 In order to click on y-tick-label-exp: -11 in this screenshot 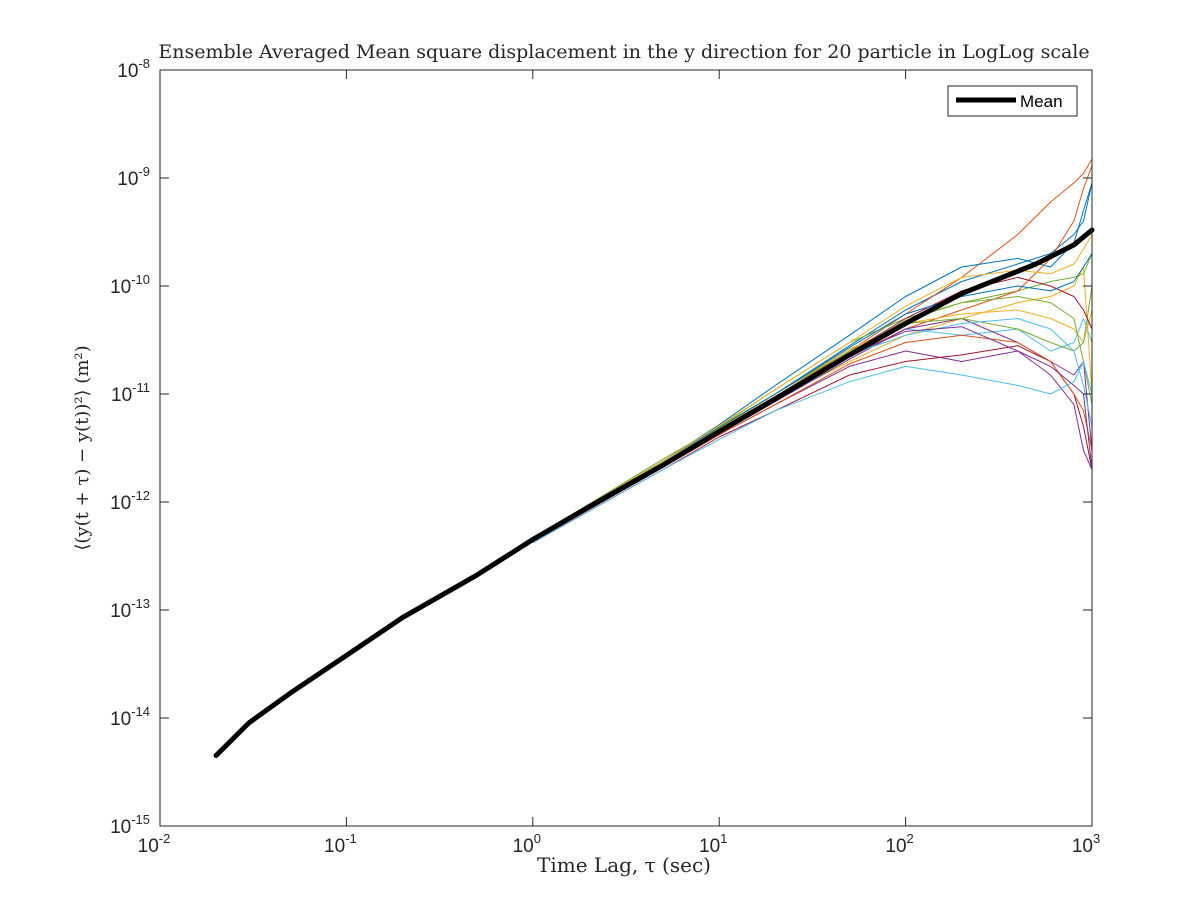, I will do `click(141, 387)`.